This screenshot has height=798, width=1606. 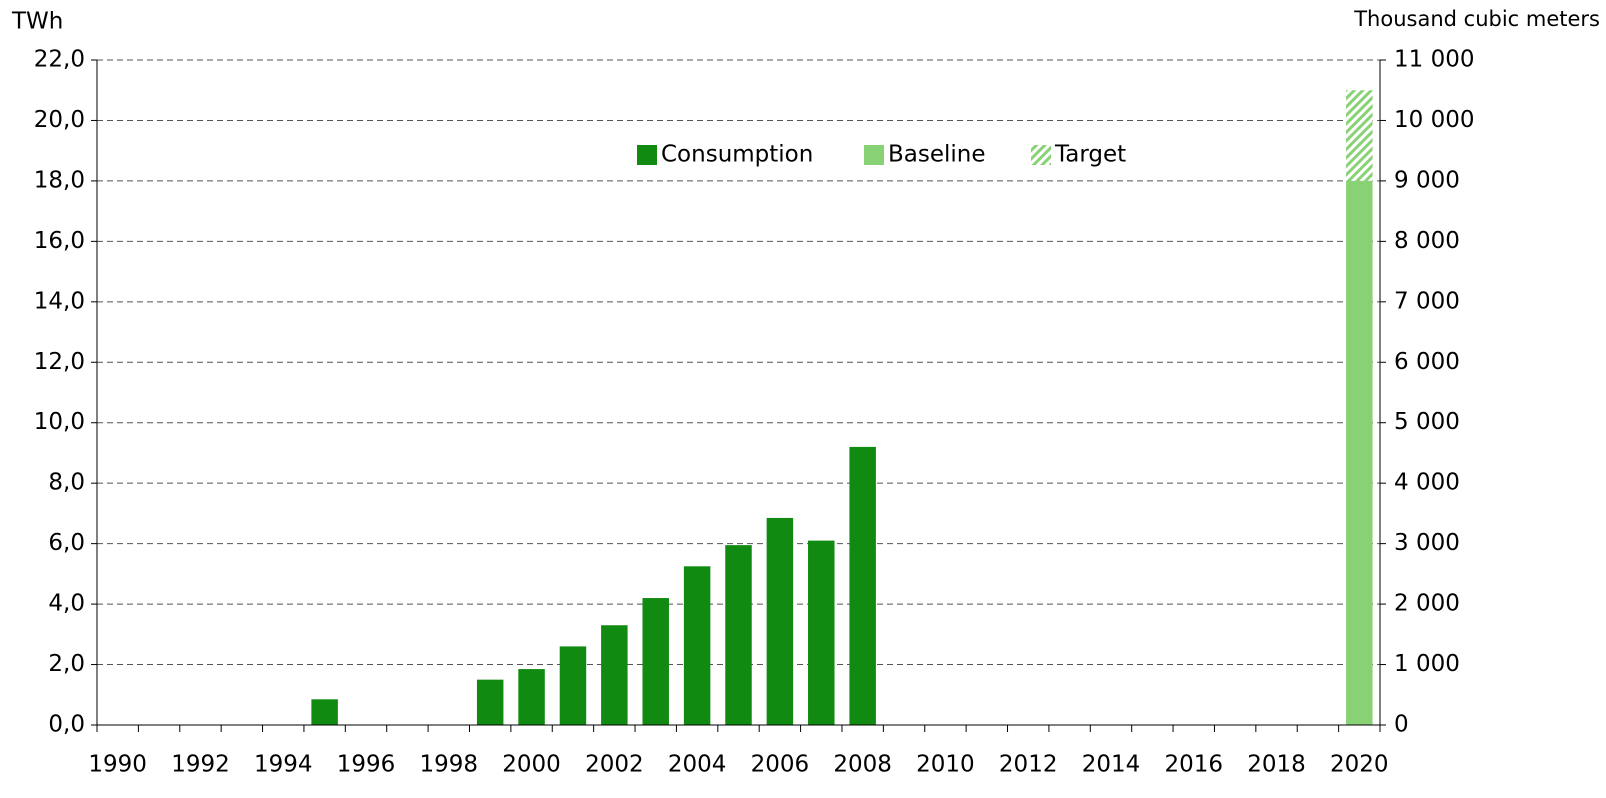 What do you see at coordinates (66, 604) in the screenshot?
I see `y-tick-label: 4,0` at bounding box center [66, 604].